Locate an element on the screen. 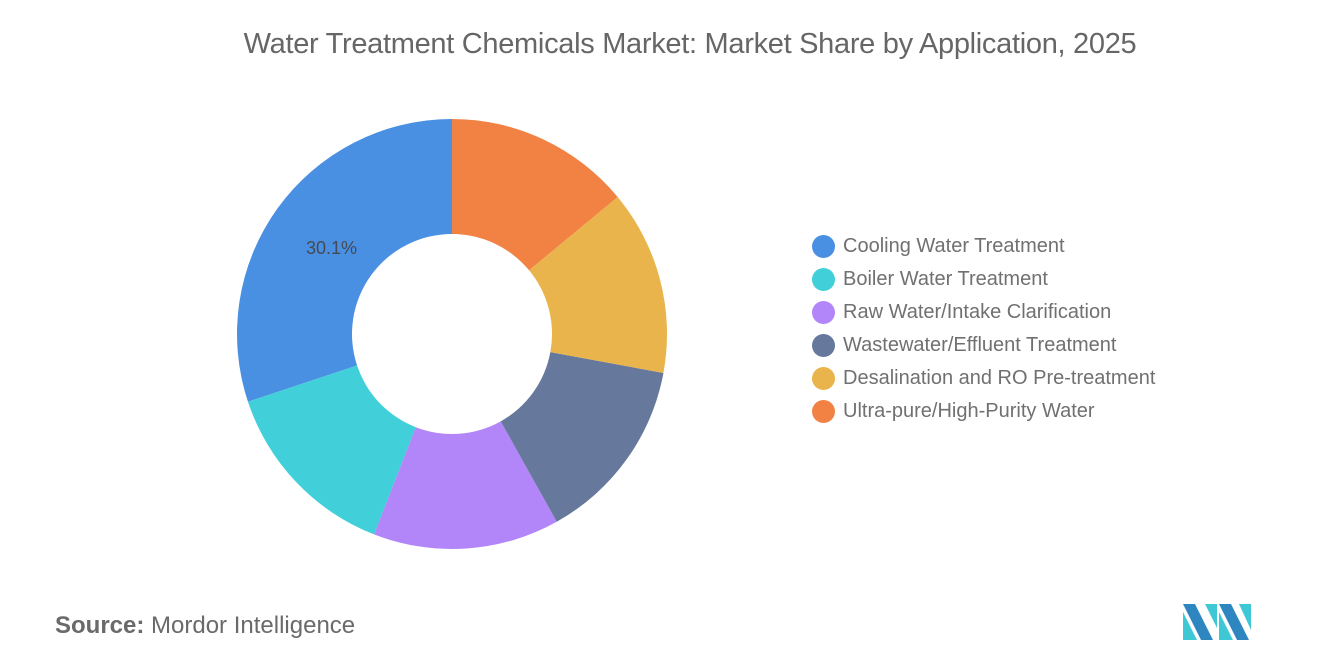 This screenshot has height=665, width=1320. legend-item-wastewater: Wastewater/Effluent Treatment is located at coordinates (983, 345).